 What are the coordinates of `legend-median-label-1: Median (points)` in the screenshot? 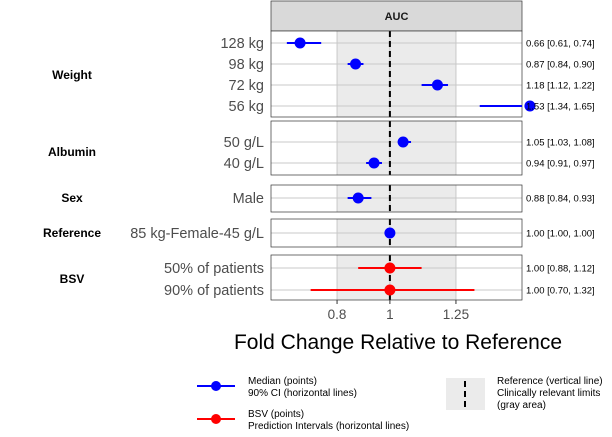 It's located at (282, 381).